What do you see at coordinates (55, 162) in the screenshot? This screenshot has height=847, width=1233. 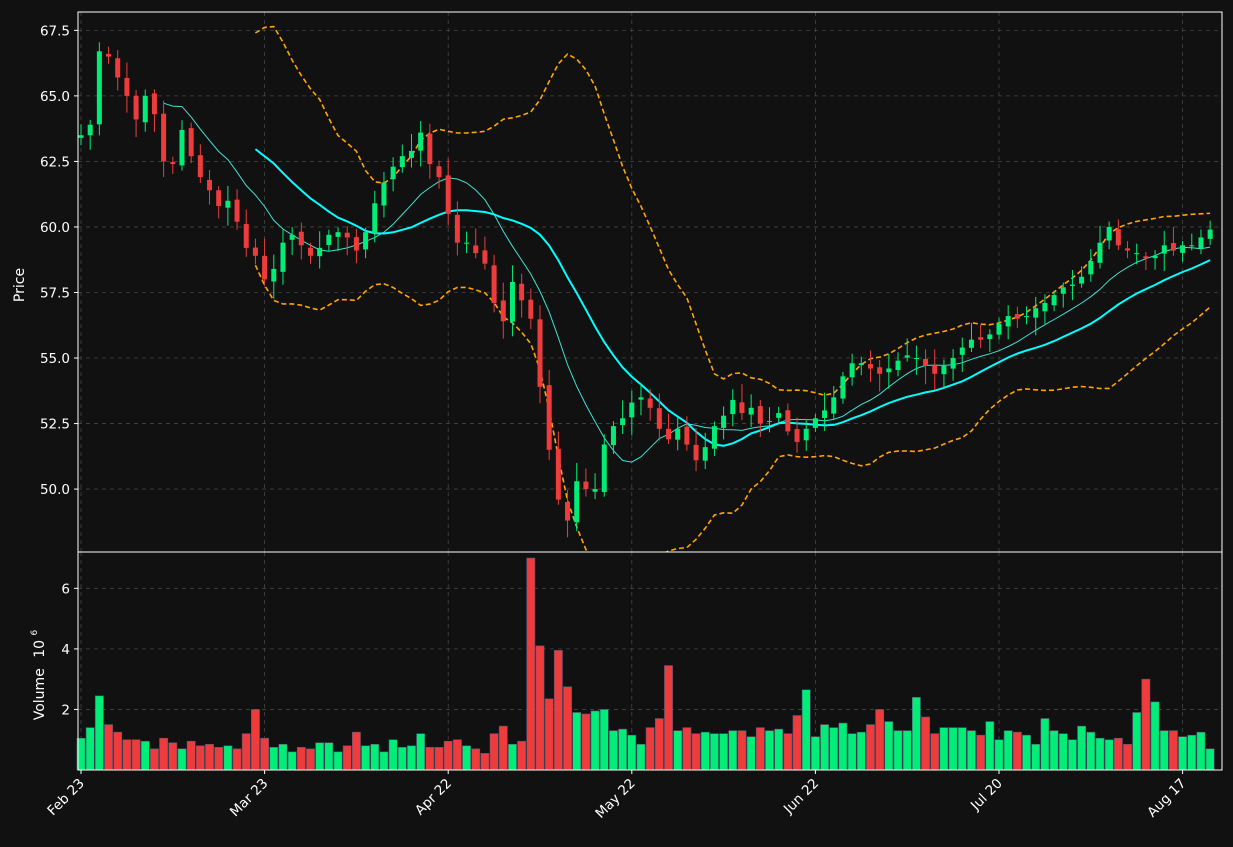 I see `price-tick-label: 62.5` at bounding box center [55, 162].